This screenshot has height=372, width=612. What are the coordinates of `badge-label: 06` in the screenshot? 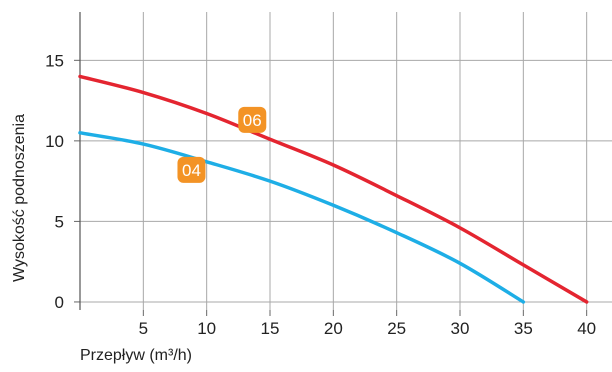 It's located at (252, 120).